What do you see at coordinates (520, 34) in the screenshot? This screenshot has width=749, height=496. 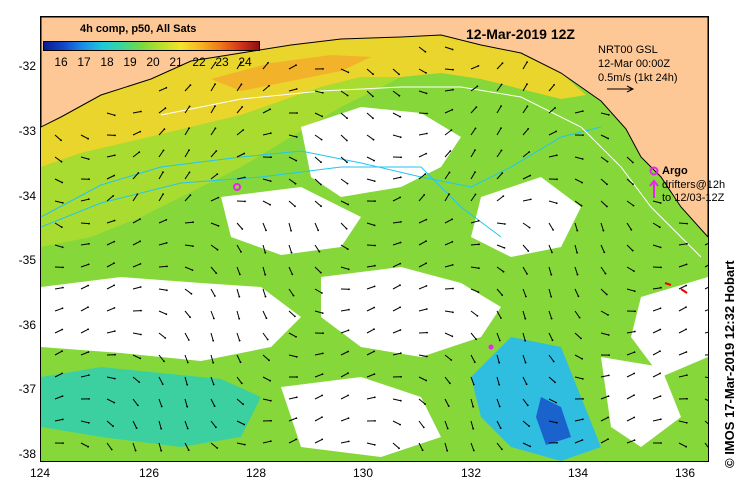 I see `map-title: 12-Mar-2019 12Z` at bounding box center [520, 34].